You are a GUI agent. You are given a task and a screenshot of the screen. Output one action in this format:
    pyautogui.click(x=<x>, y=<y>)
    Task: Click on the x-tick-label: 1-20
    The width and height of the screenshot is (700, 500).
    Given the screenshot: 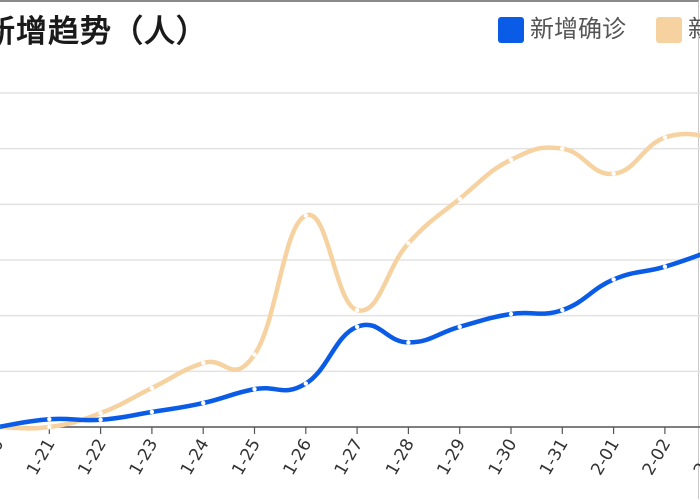 What is the action you would take?
    pyautogui.click(x=4, y=457)
    